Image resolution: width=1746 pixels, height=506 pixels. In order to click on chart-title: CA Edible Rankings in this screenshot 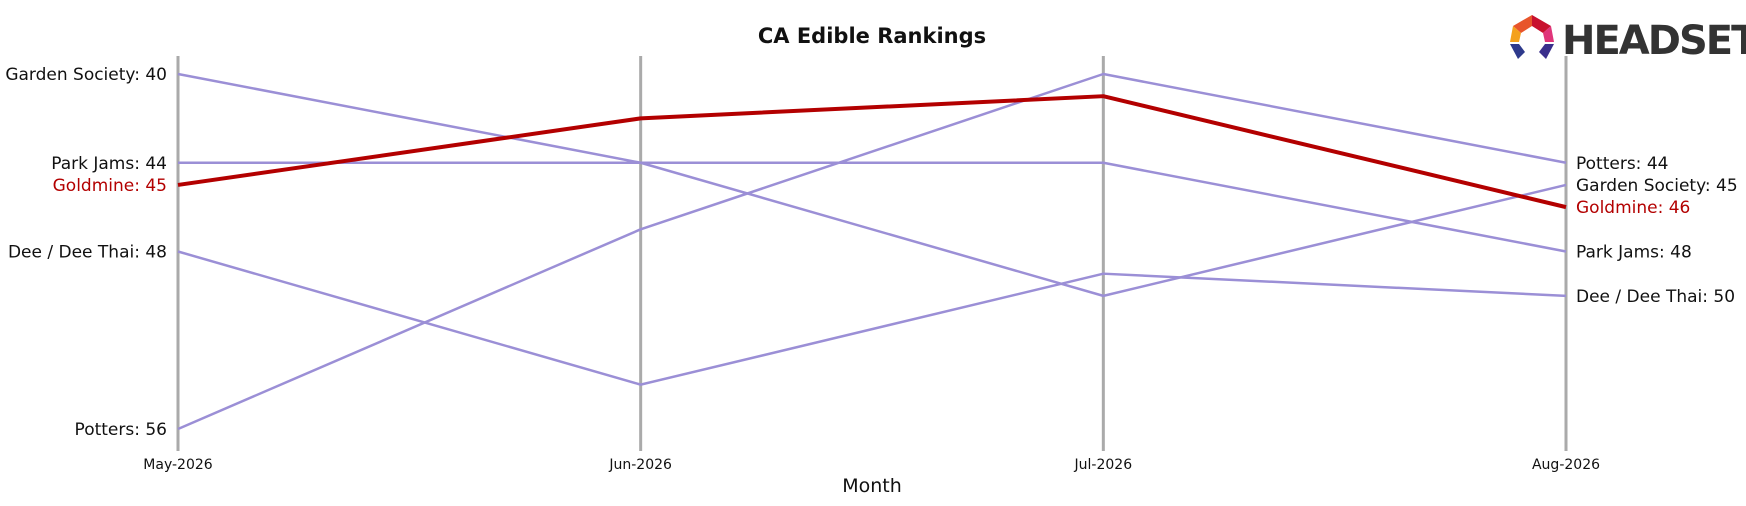, I will do `click(872, 36)`.